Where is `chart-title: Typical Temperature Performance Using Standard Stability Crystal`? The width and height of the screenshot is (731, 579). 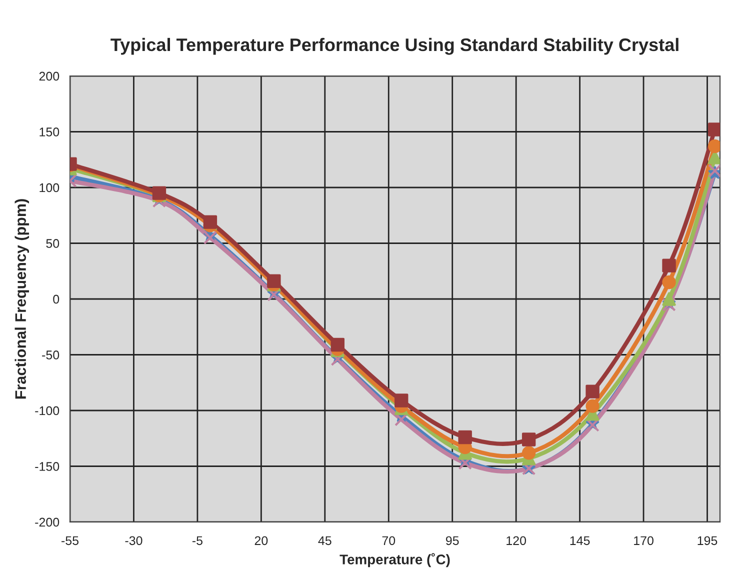
chart-title: Typical Temperature Performance Using Standard Stability Crystal is located at coordinates (394, 46).